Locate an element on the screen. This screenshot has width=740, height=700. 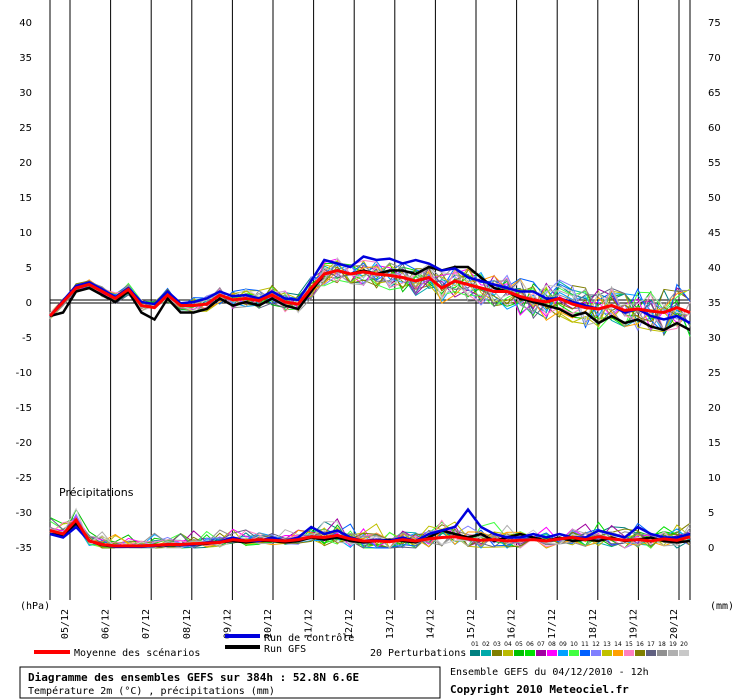
x-tick-label: 07/12 is located at coordinates (146, 624).